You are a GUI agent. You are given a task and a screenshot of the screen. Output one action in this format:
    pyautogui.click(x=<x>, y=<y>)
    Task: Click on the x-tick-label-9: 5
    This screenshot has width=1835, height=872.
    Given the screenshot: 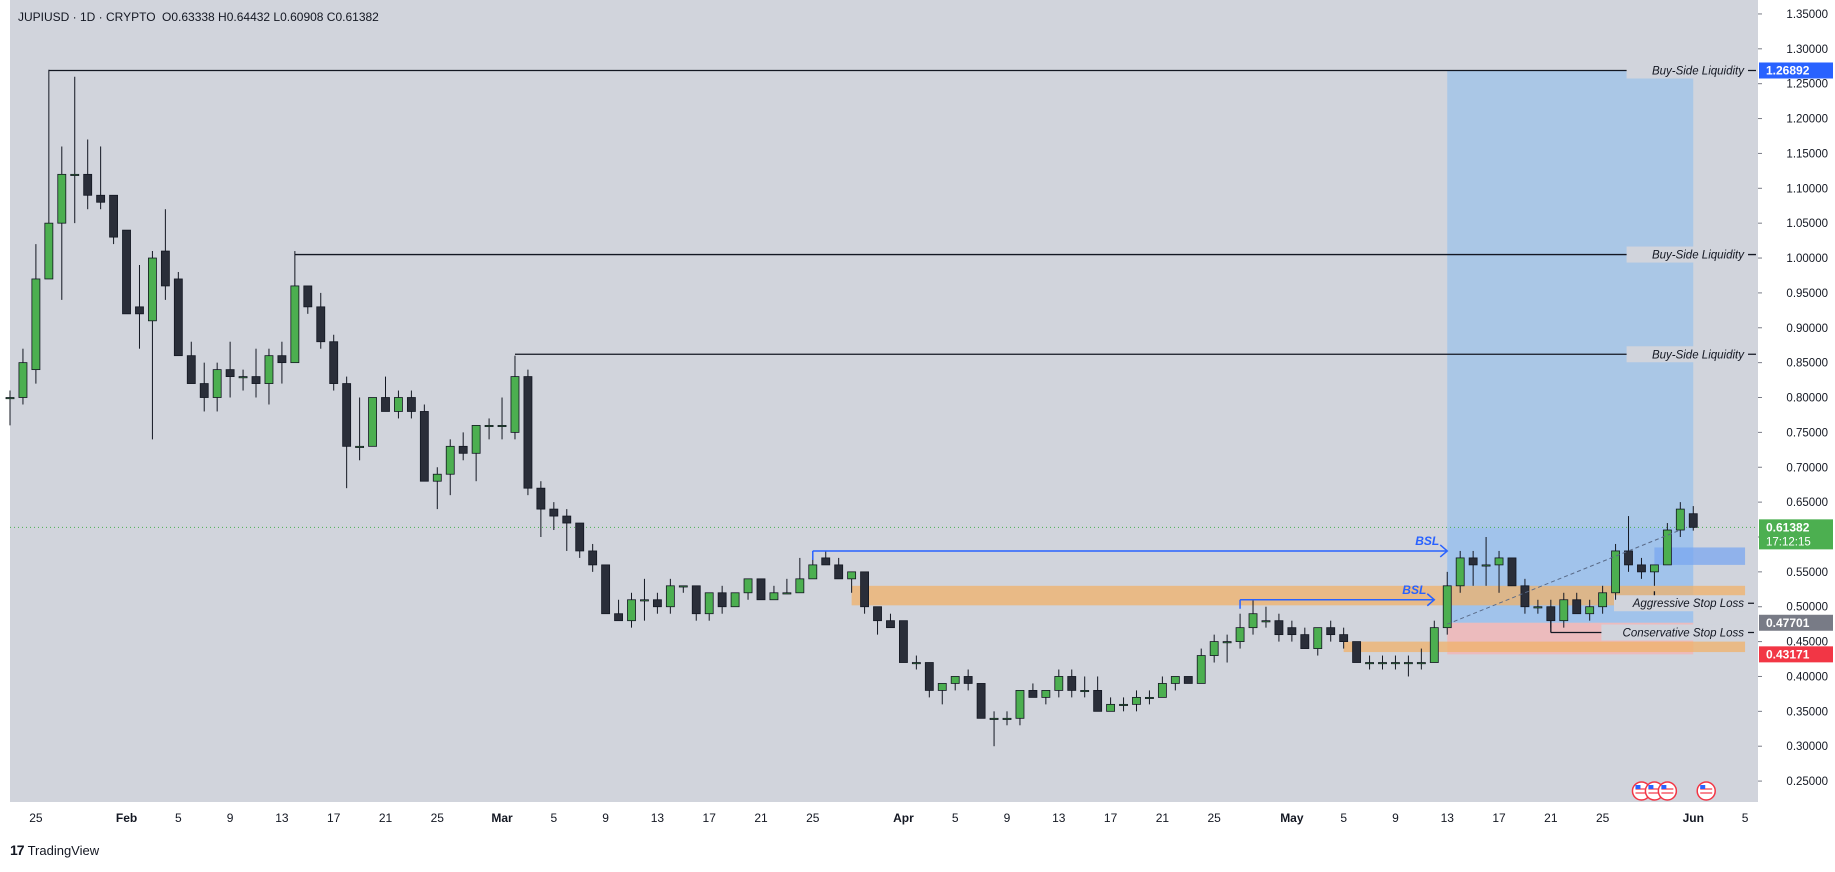 What is the action you would take?
    pyautogui.click(x=553, y=818)
    